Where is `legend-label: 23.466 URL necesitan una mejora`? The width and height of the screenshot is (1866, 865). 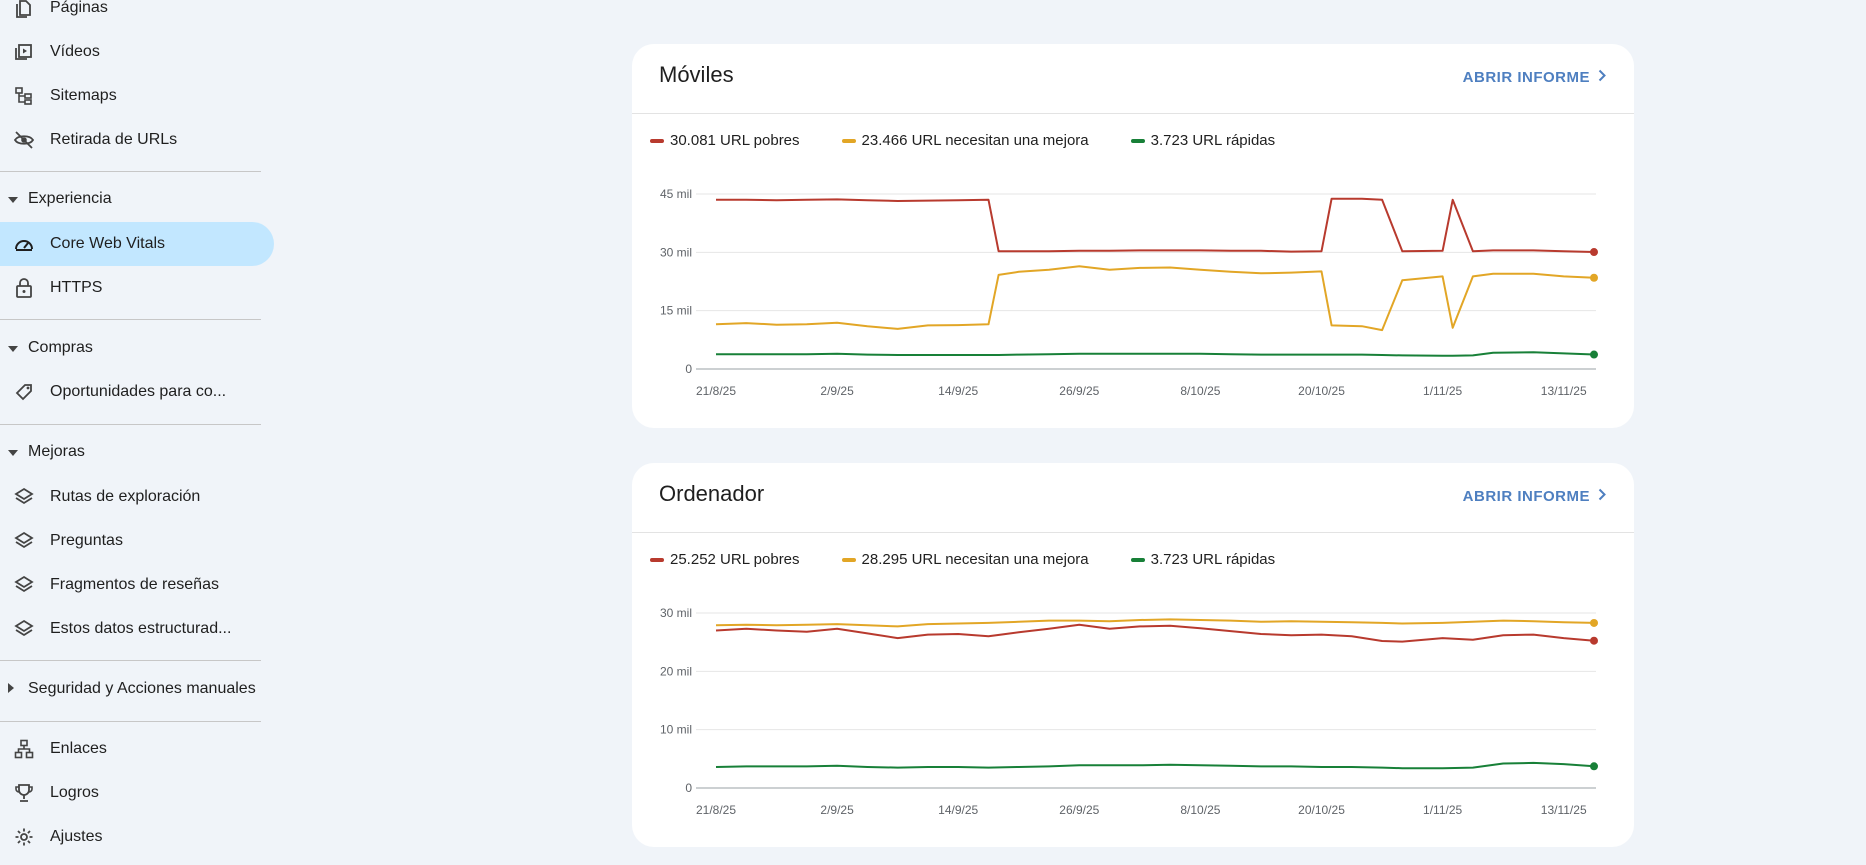 legend-label: 23.466 URL necesitan una mejora is located at coordinates (975, 140).